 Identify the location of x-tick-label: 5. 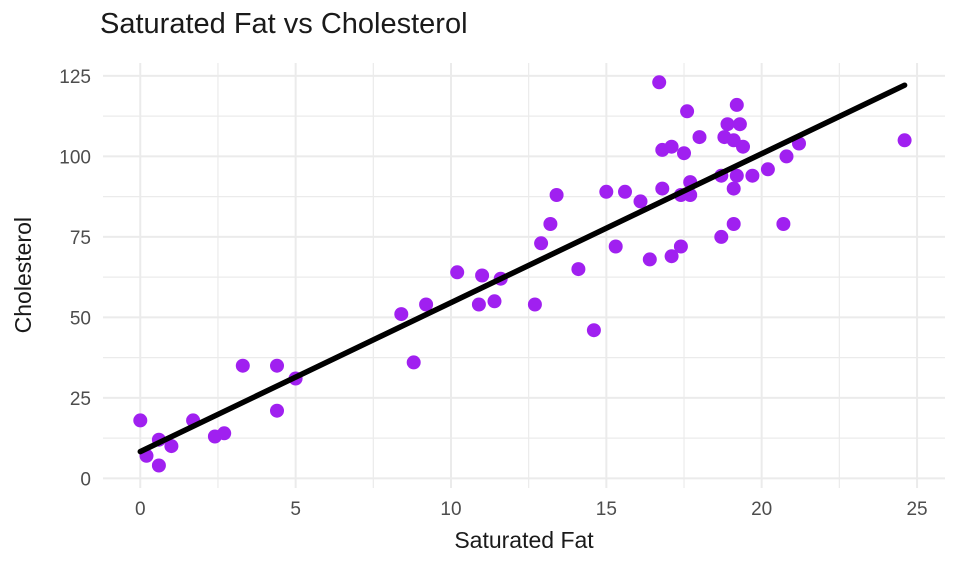
(295, 509).